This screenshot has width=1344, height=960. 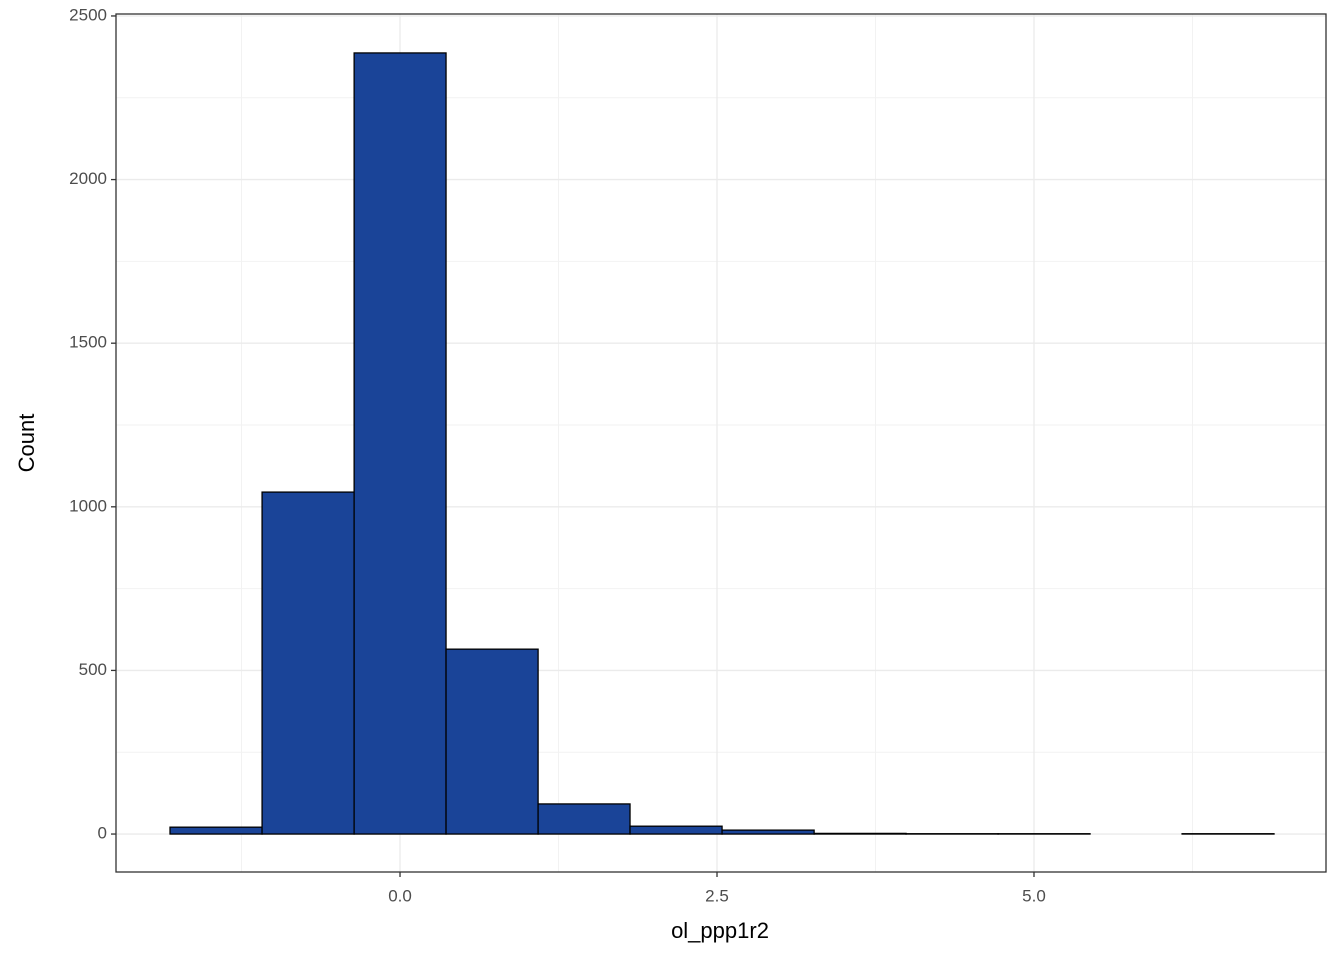 I want to click on y-axis-title: Count, so click(x=26, y=443).